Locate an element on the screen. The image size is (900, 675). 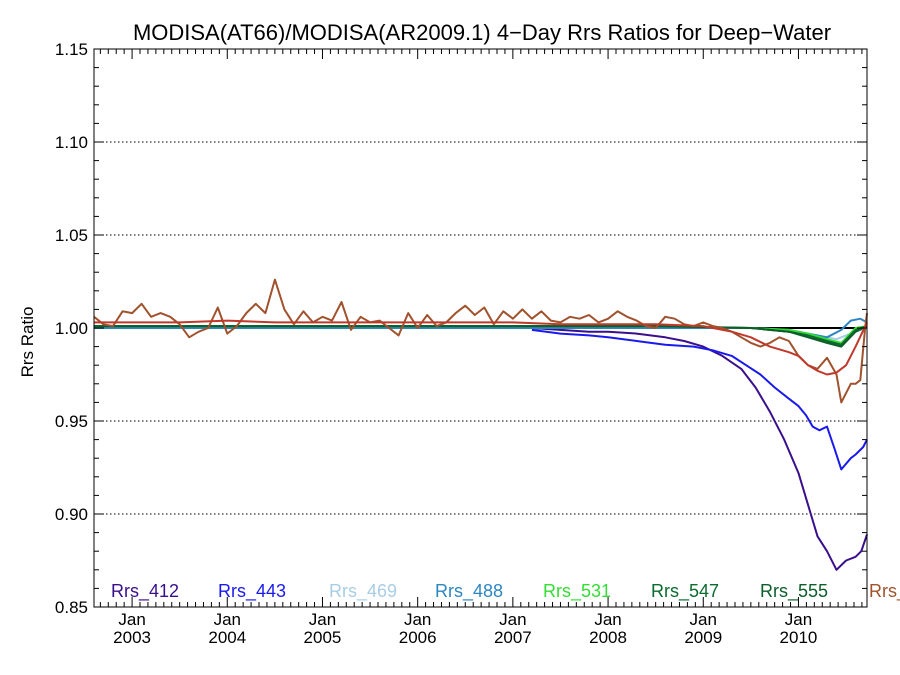
legend-label-rrs: Rrs_ is located at coordinates (884, 591).